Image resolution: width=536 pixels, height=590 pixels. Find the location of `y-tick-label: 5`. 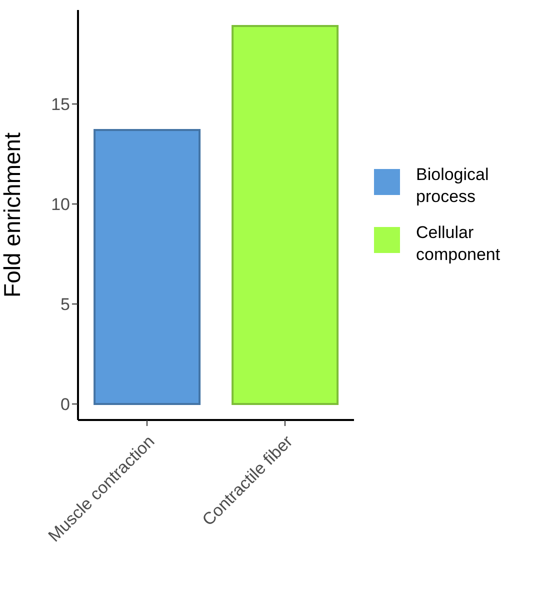

y-tick-label: 5 is located at coordinates (65, 304).